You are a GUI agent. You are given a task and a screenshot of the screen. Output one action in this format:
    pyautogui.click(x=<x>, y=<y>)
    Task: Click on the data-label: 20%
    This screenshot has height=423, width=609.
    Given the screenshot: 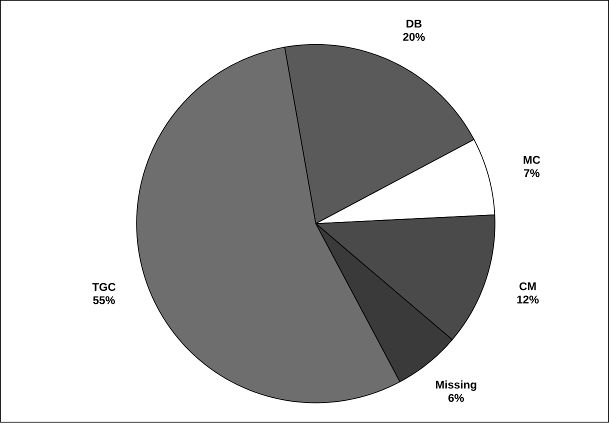 What is the action you would take?
    pyautogui.click(x=414, y=37)
    